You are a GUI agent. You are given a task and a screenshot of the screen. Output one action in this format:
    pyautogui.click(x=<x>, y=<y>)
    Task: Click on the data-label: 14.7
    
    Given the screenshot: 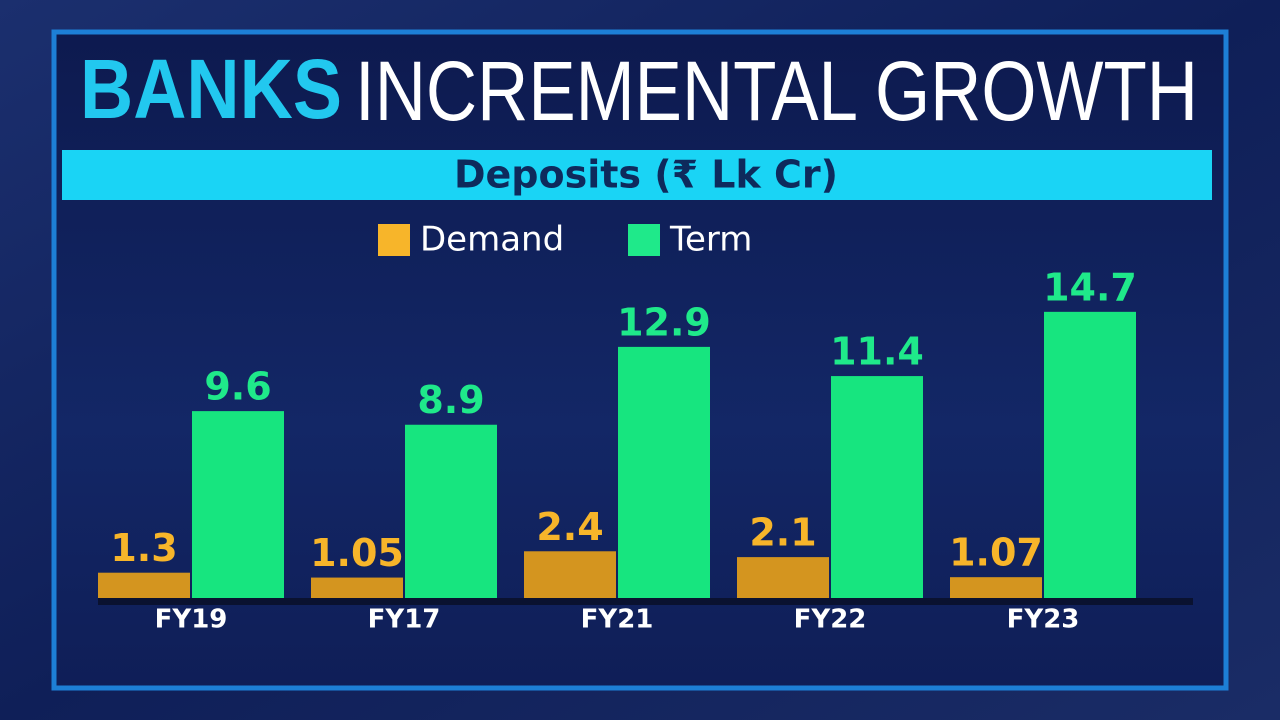 What is the action you would take?
    pyautogui.click(x=1090, y=287)
    